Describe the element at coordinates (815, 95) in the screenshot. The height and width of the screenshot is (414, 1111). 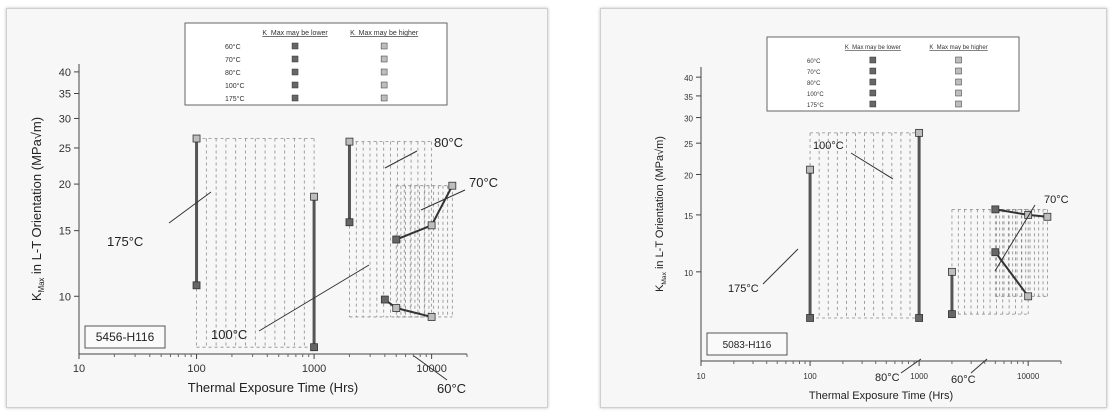
I see `right-legend-row-label: 100°C` at that location.